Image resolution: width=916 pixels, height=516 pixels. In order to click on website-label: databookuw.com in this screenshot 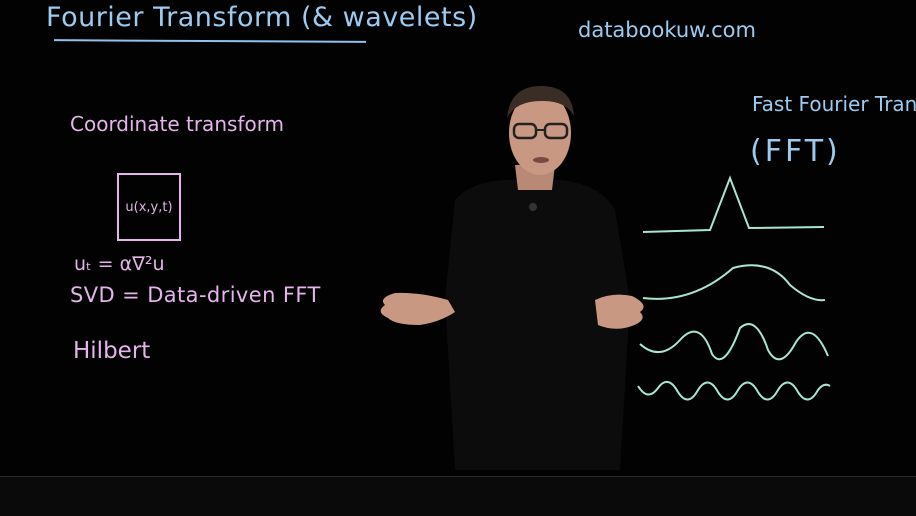, I will do `click(667, 30)`.